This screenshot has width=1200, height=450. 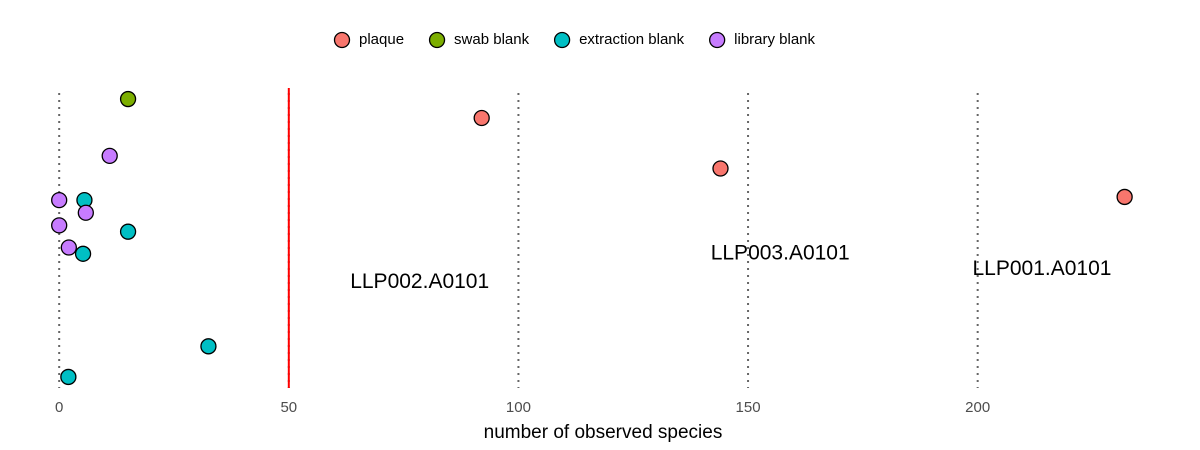 I want to click on x-tick-label: 150, so click(x=748, y=407).